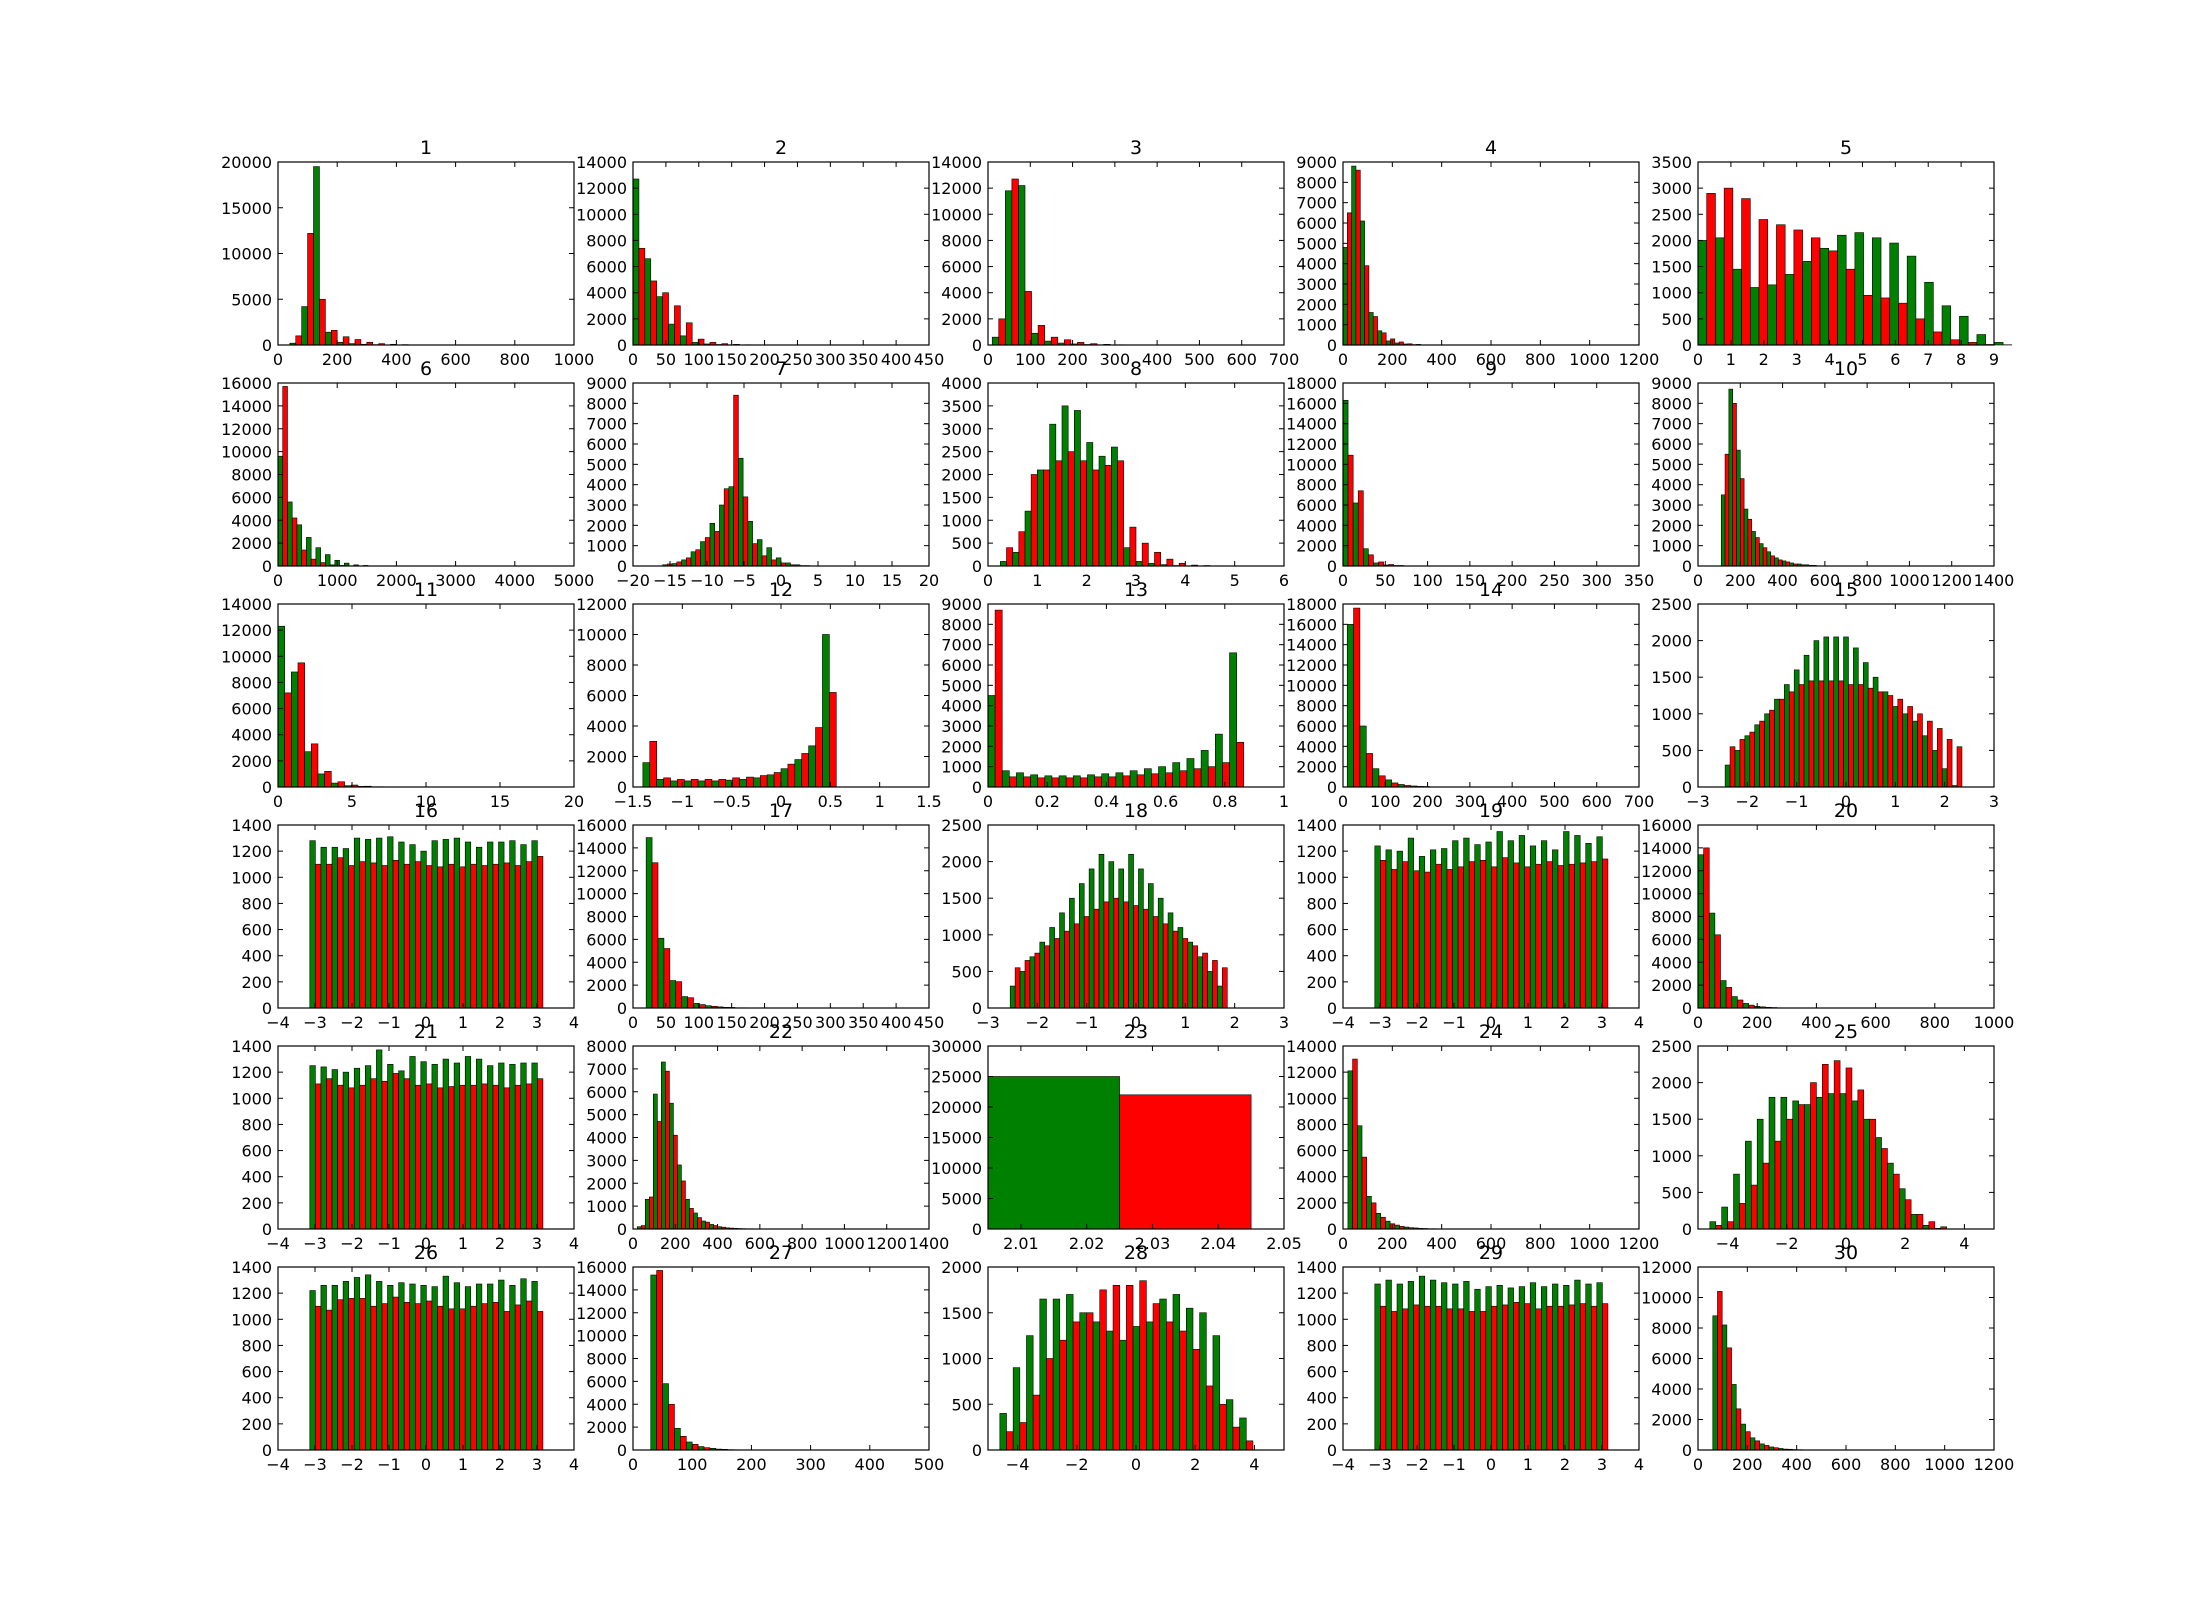  What do you see at coordinates (1316, 162) in the screenshot?
I see `y-tick-label: 9000` at bounding box center [1316, 162].